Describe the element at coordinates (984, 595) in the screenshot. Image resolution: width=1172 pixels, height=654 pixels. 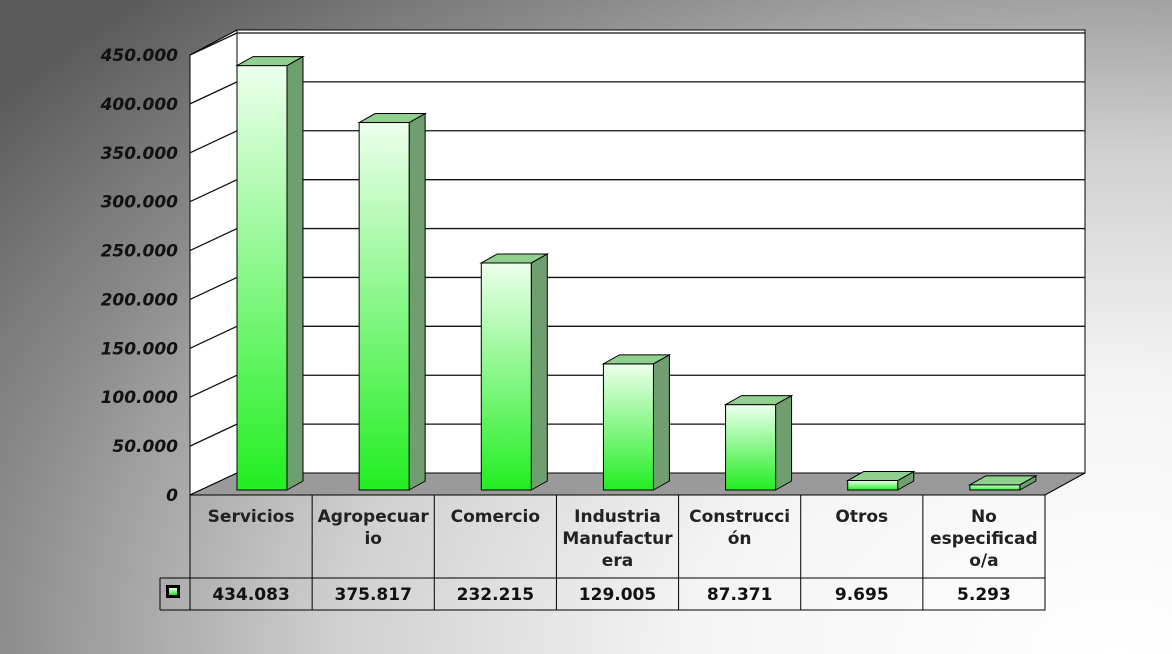
I see `value-label: 5.293` at that location.